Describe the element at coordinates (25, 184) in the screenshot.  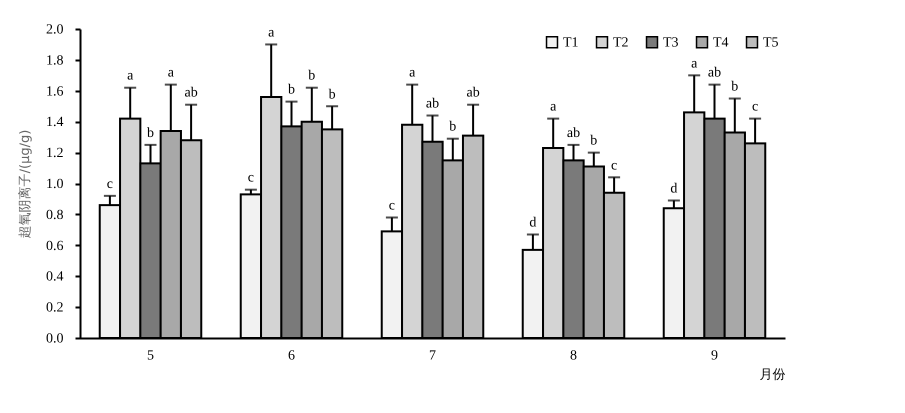
I see `y-axis-title: 超氧阴离子/(μg/g)` at that location.